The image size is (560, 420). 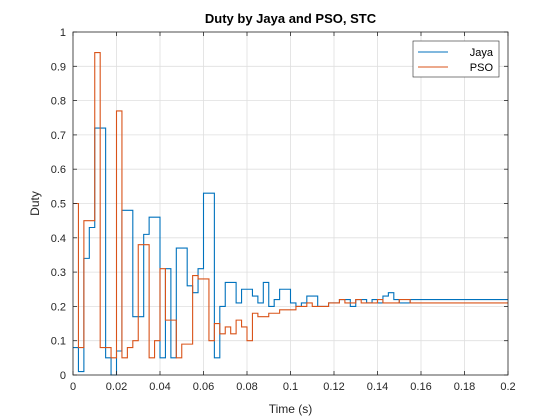 I want to click on y-tick-label: 0.1, so click(x=58, y=342).